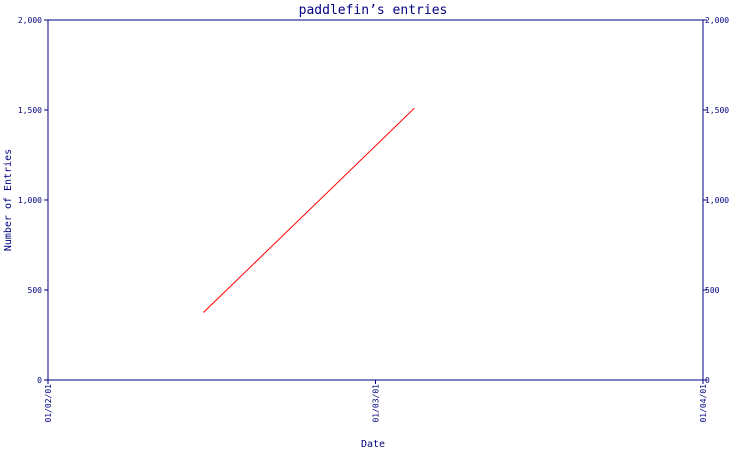 This screenshot has height=450, width=750. Describe the element at coordinates (8, 200) in the screenshot. I see `y-axis-label: Number of Entries` at that location.